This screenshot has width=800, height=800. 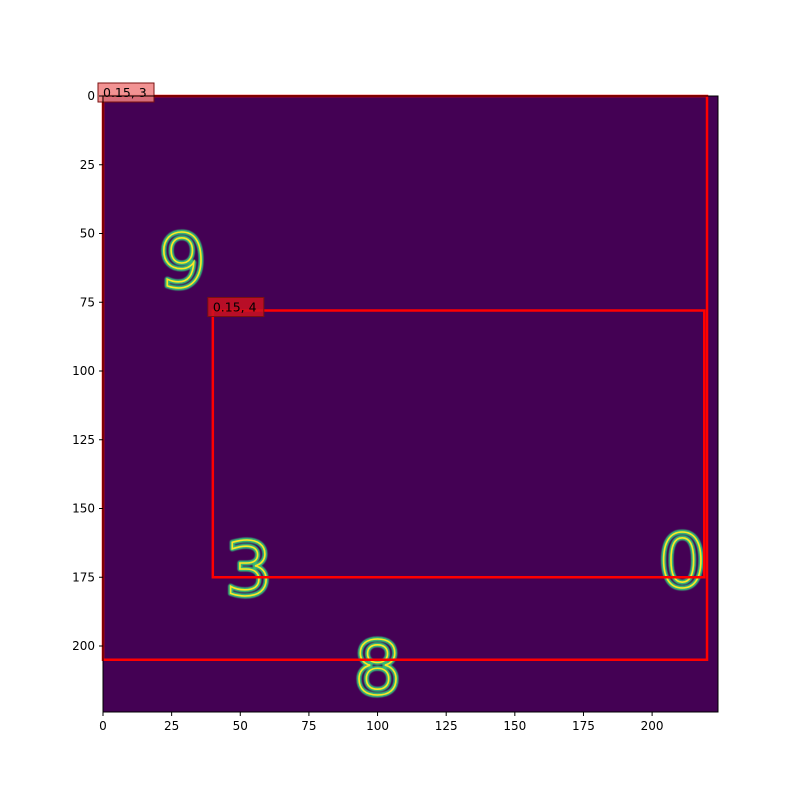 What do you see at coordinates (91, 96) in the screenshot?
I see `y-tick-label: 0` at bounding box center [91, 96].